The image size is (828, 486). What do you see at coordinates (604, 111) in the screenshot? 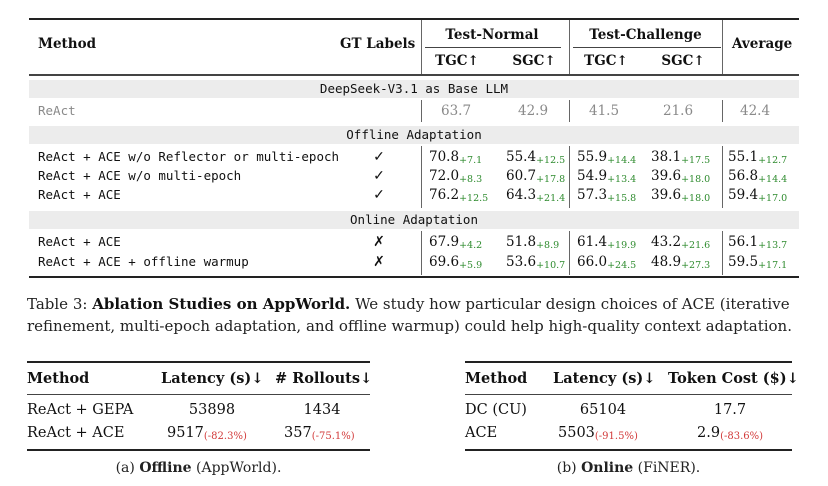
I see `row-tc-tgc-value: 41.5` at bounding box center [604, 111].